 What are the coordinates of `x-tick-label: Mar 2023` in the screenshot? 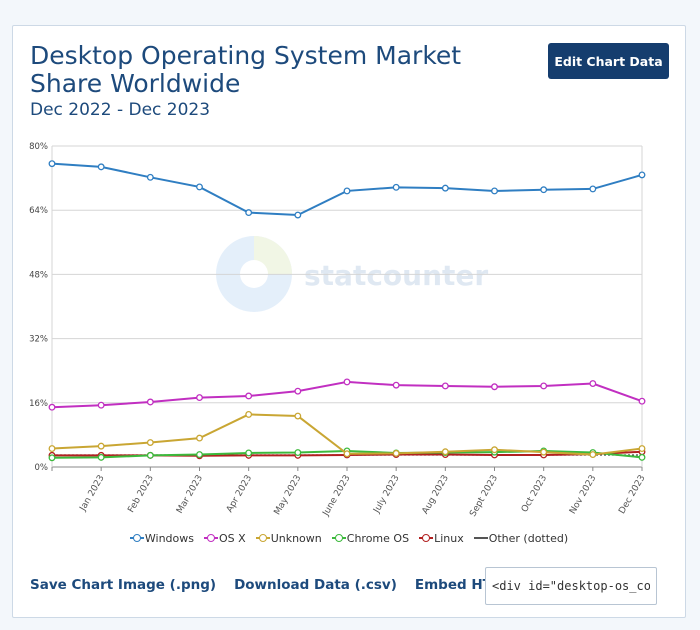 It's located at (190, 495).